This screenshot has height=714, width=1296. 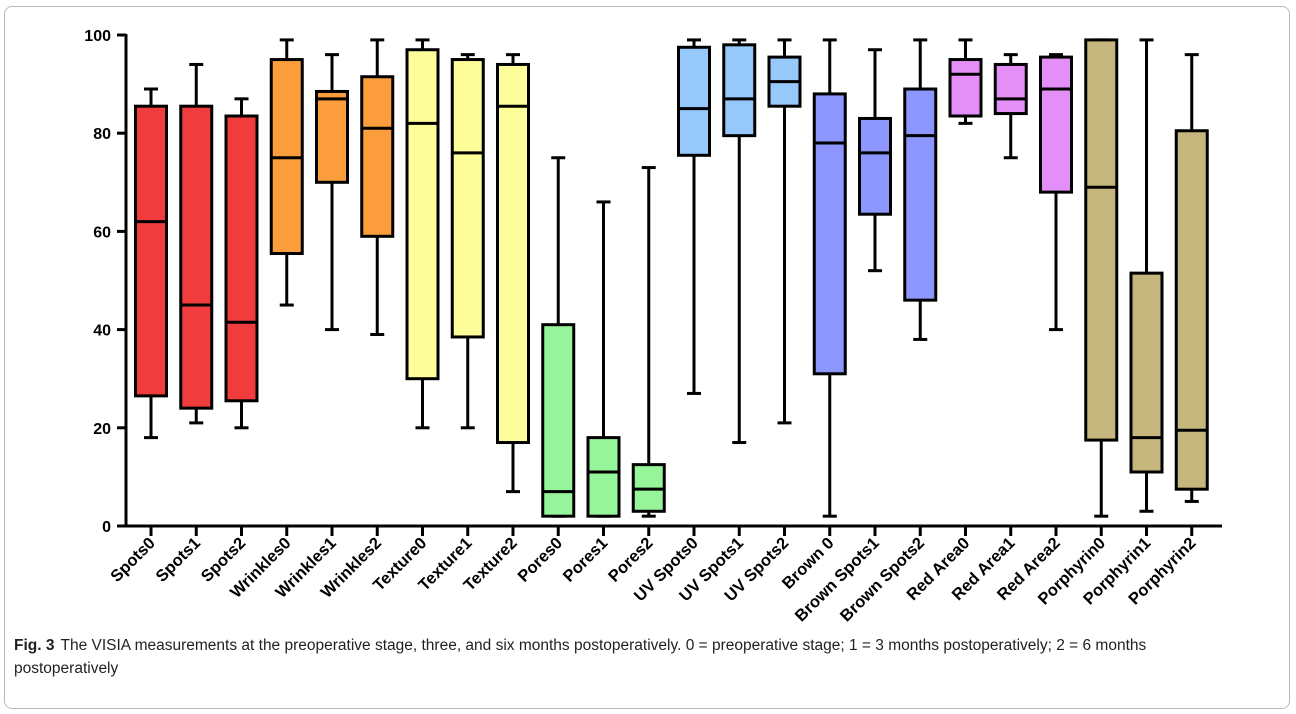 What do you see at coordinates (102, 134) in the screenshot?
I see `y-tick-label: 80` at bounding box center [102, 134].